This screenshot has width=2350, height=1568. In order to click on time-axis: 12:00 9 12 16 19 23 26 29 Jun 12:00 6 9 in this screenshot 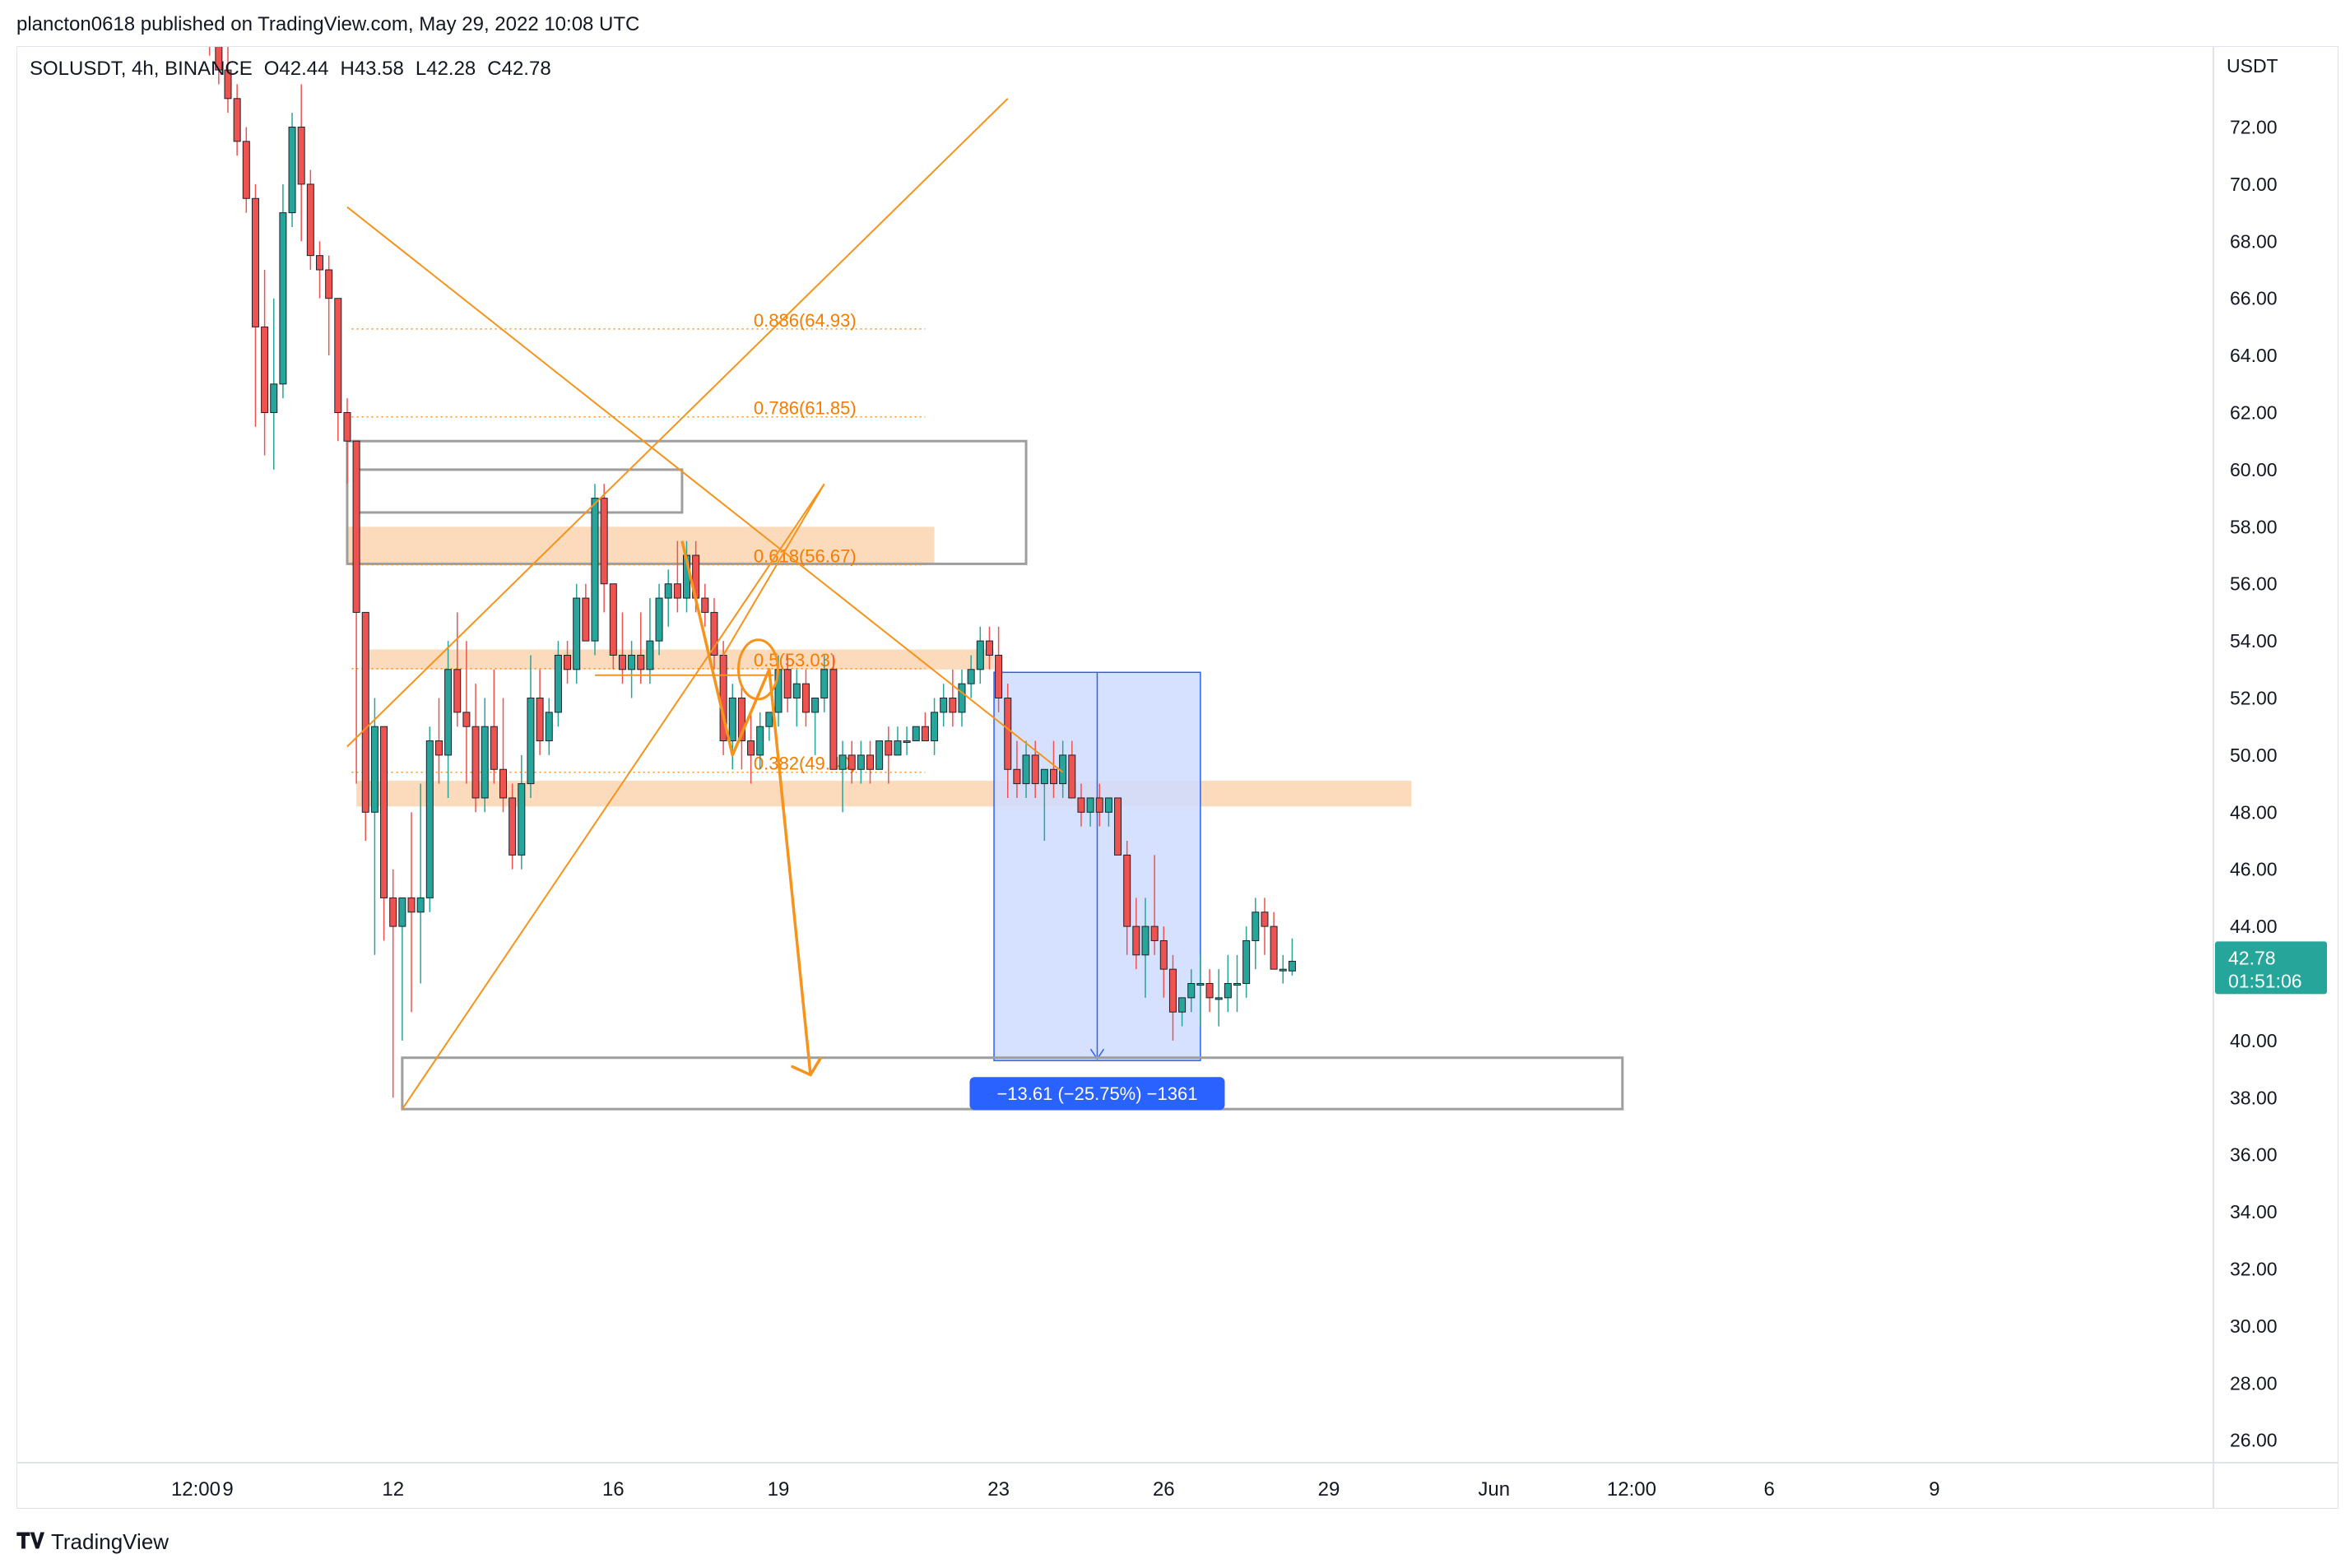, I will do `click(1055, 1489)`.